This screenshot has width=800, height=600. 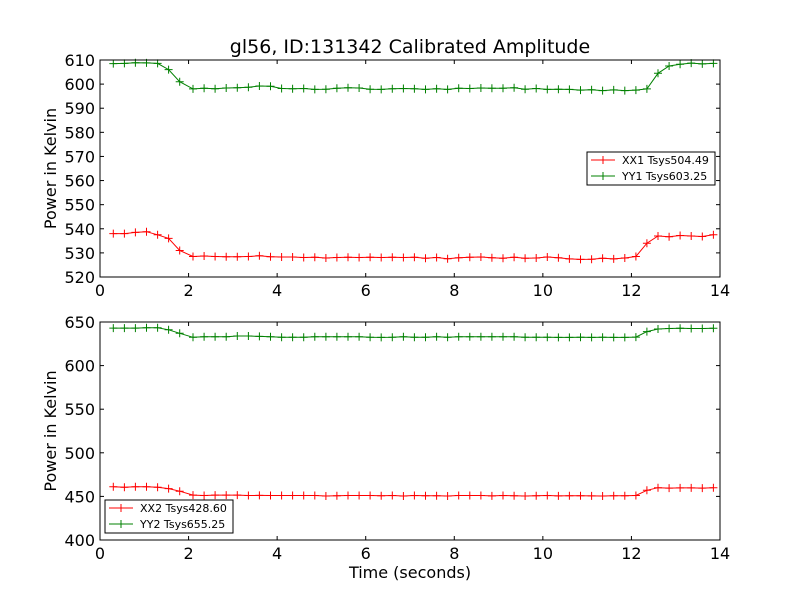 I want to click on ylabel-bottom: Power in Kelvin, so click(x=50, y=430).